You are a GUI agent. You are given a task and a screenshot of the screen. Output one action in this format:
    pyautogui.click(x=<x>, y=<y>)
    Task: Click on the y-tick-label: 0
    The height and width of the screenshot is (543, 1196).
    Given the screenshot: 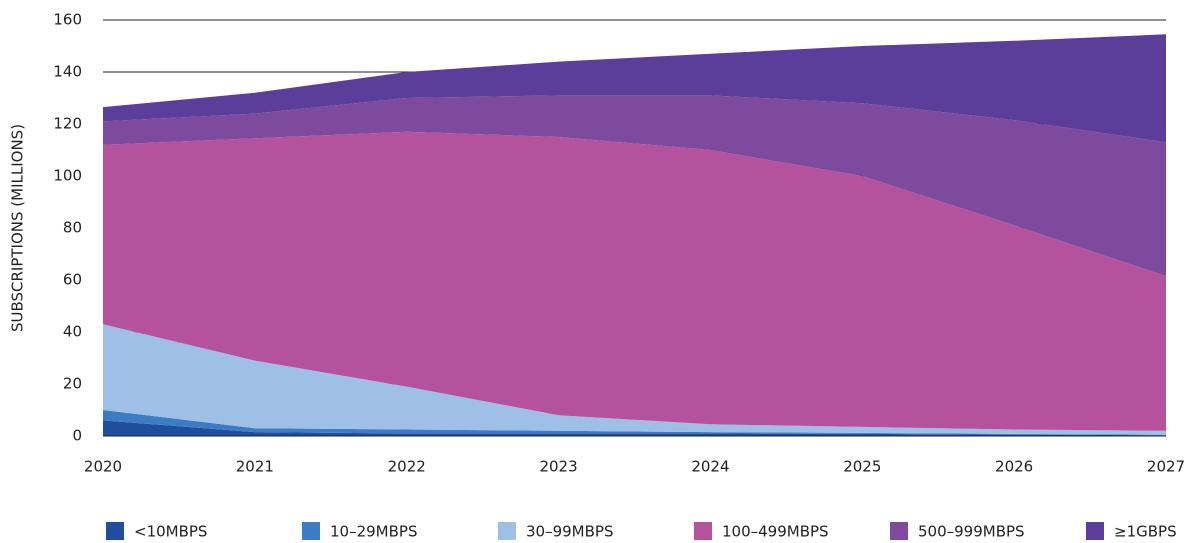 What is the action you would take?
    pyautogui.click(x=77, y=436)
    